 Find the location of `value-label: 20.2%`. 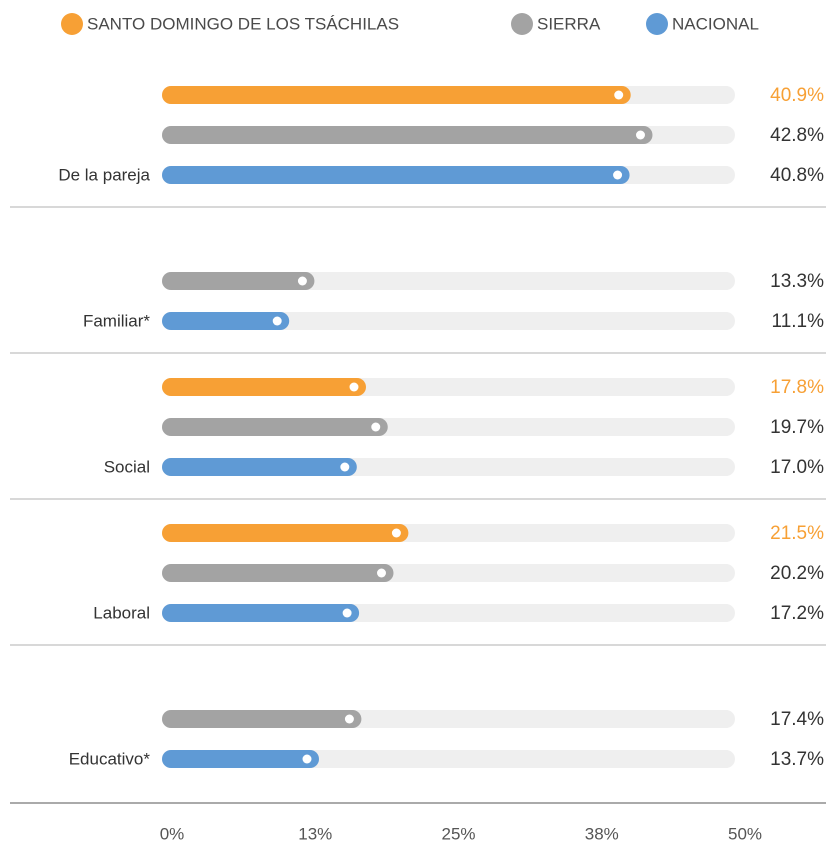

value-label: 20.2% is located at coordinates (797, 573).